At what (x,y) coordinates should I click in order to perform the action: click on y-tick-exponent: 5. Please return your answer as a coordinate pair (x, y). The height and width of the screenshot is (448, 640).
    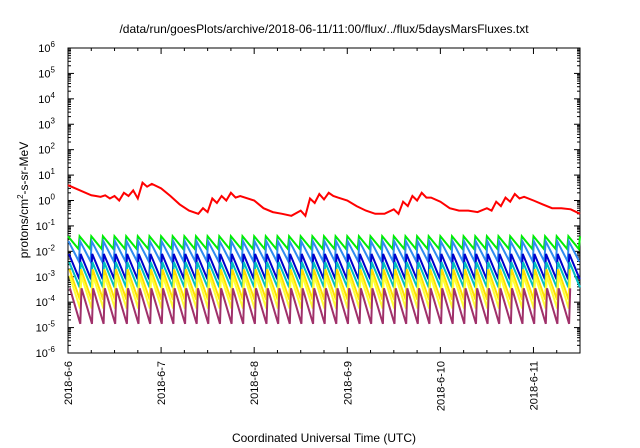
    Looking at the image, I should click on (53, 69).